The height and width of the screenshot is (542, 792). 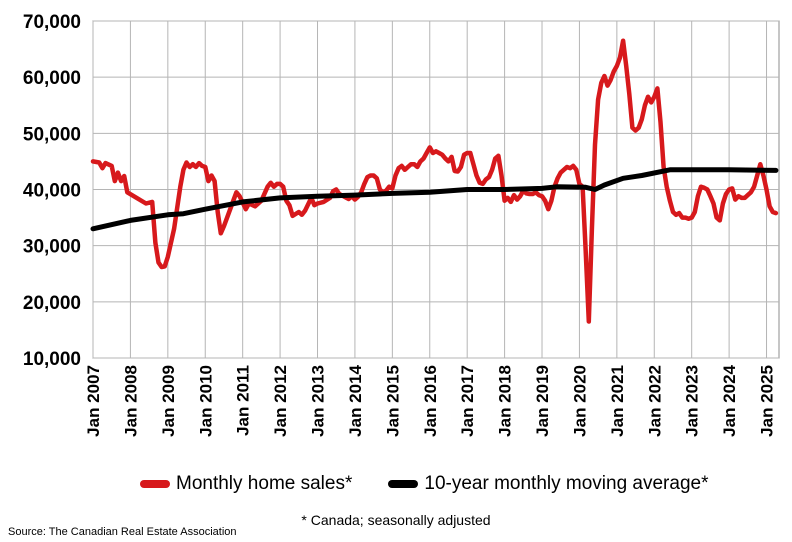 What do you see at coordinates (542, 401) in the screenshot?
I see `x-tick-label: Jan 2019` at bounding box center [542, 401].